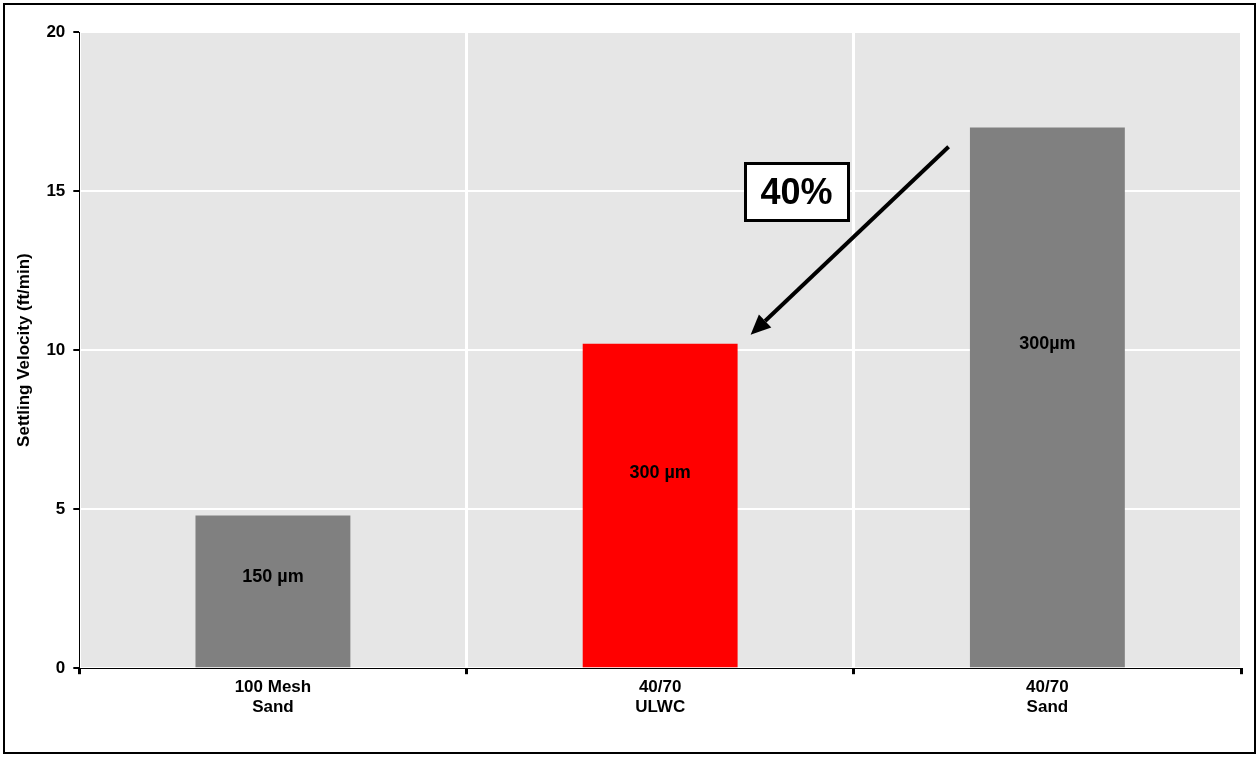  Describe the element at coordinates (60, 667) in the screenshot. I see `y-tick-label: 0` at that location.